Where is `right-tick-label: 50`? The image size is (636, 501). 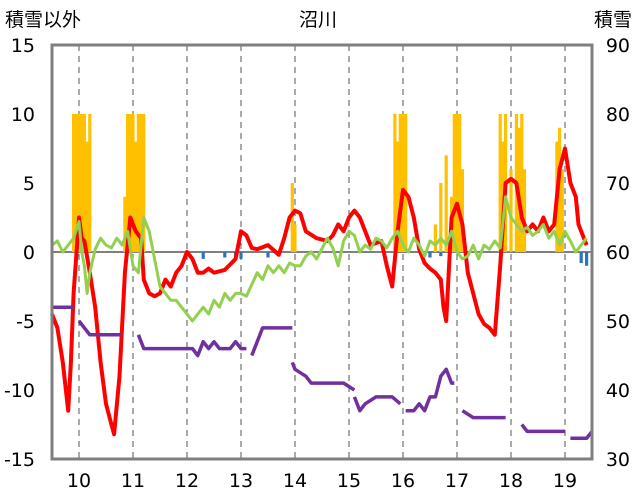 right-tick-label: 50 is located at coordinates (618, 322).